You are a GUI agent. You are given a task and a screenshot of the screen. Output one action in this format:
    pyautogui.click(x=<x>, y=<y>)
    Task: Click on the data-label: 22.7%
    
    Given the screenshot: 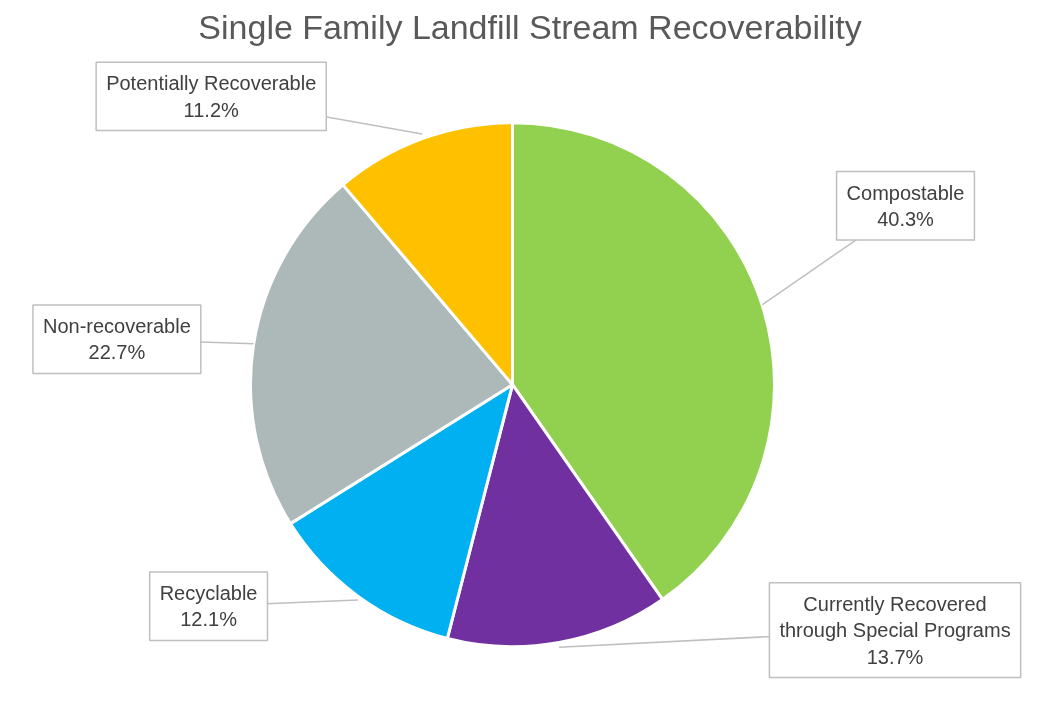 What is the action you would take?
    pyautogui.click(x=117, y=352)
    